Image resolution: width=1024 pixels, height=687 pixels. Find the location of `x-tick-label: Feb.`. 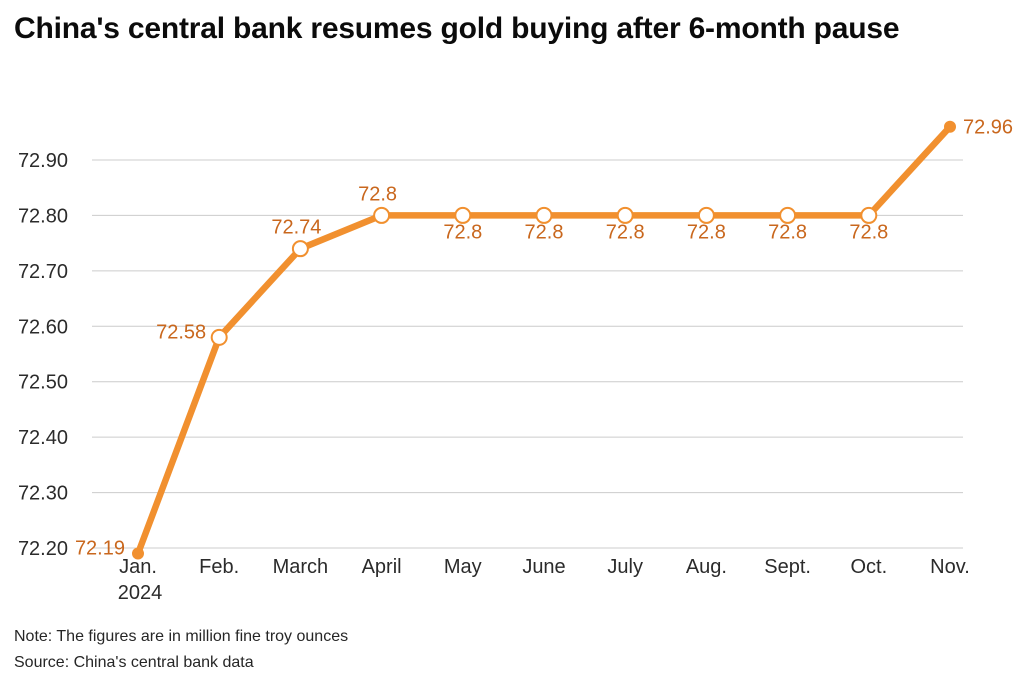

x-tick-label: Feb. is located at coordinates (219, 567).